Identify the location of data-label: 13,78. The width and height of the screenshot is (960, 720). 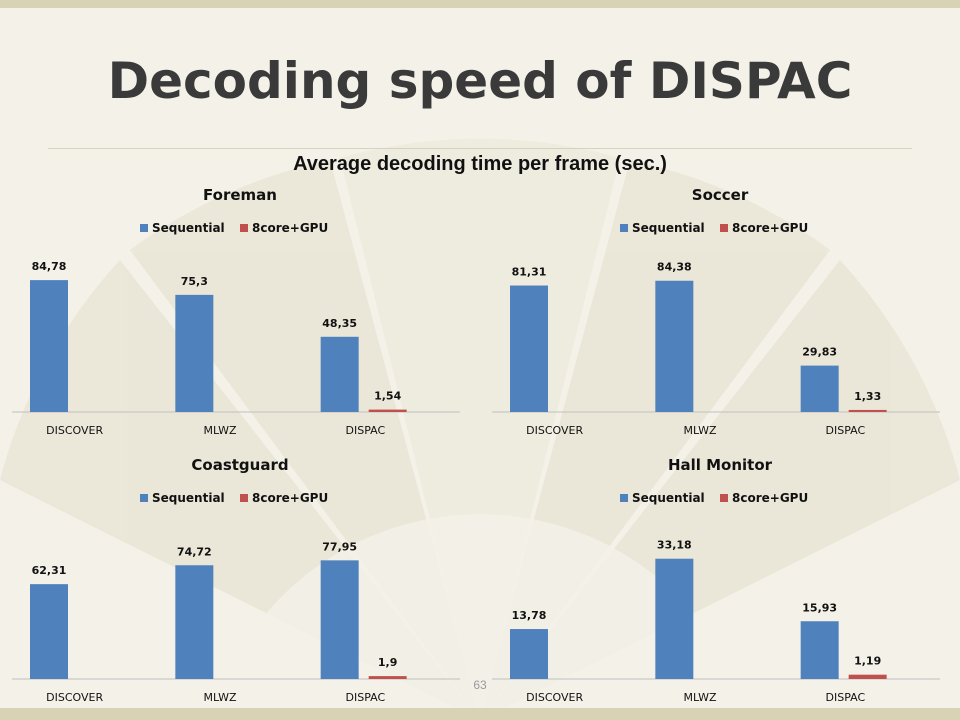
(529, 615).